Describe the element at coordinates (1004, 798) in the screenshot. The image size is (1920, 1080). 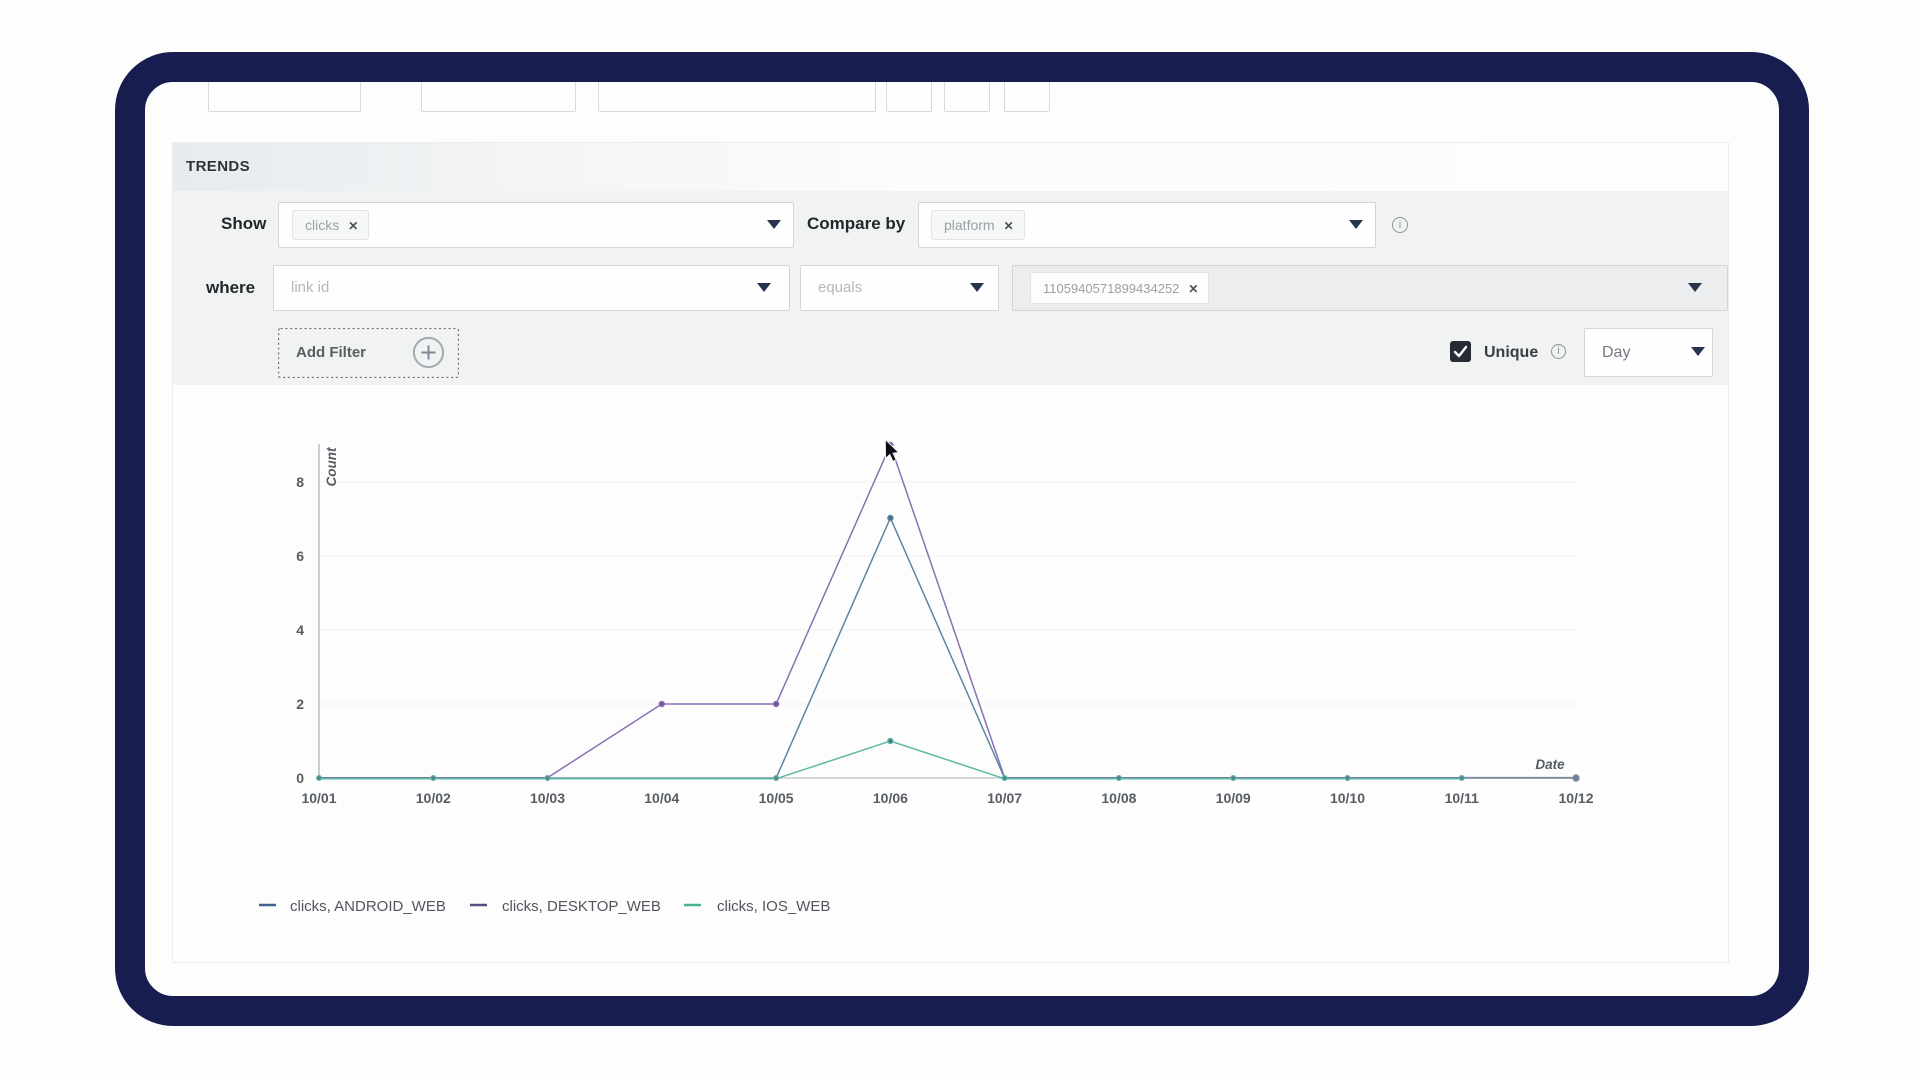
I see `svg-text: 10/07` at that location.